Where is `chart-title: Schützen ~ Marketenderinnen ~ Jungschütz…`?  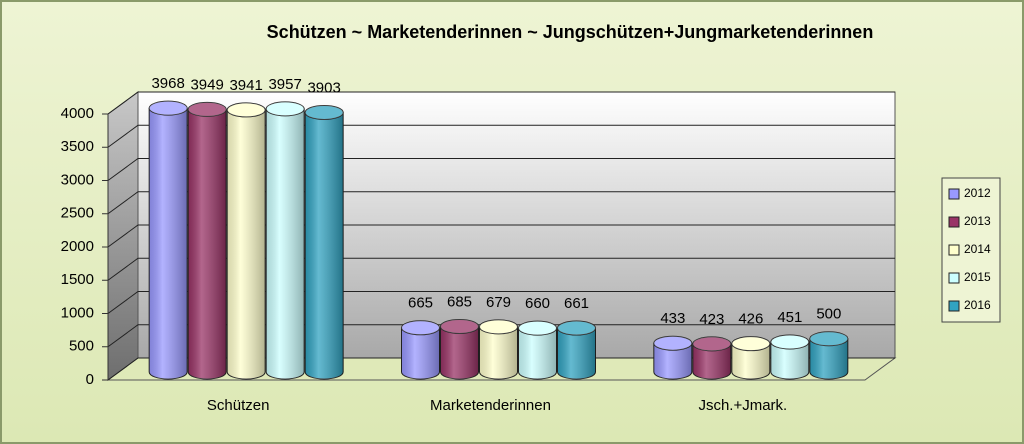 chart-title: Schützen ~ Marketenderinnen ~ Jungschütz… is located at coordinates (570, 32).